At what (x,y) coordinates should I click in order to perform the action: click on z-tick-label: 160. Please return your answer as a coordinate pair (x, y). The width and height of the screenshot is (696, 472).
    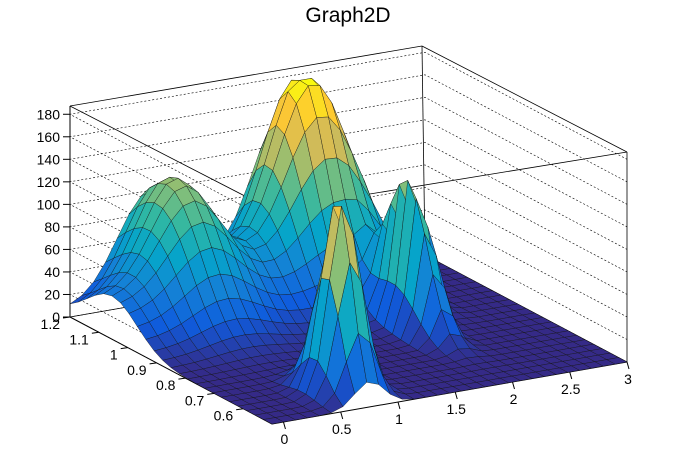
    Looking at the image, I should click on (49, 137).